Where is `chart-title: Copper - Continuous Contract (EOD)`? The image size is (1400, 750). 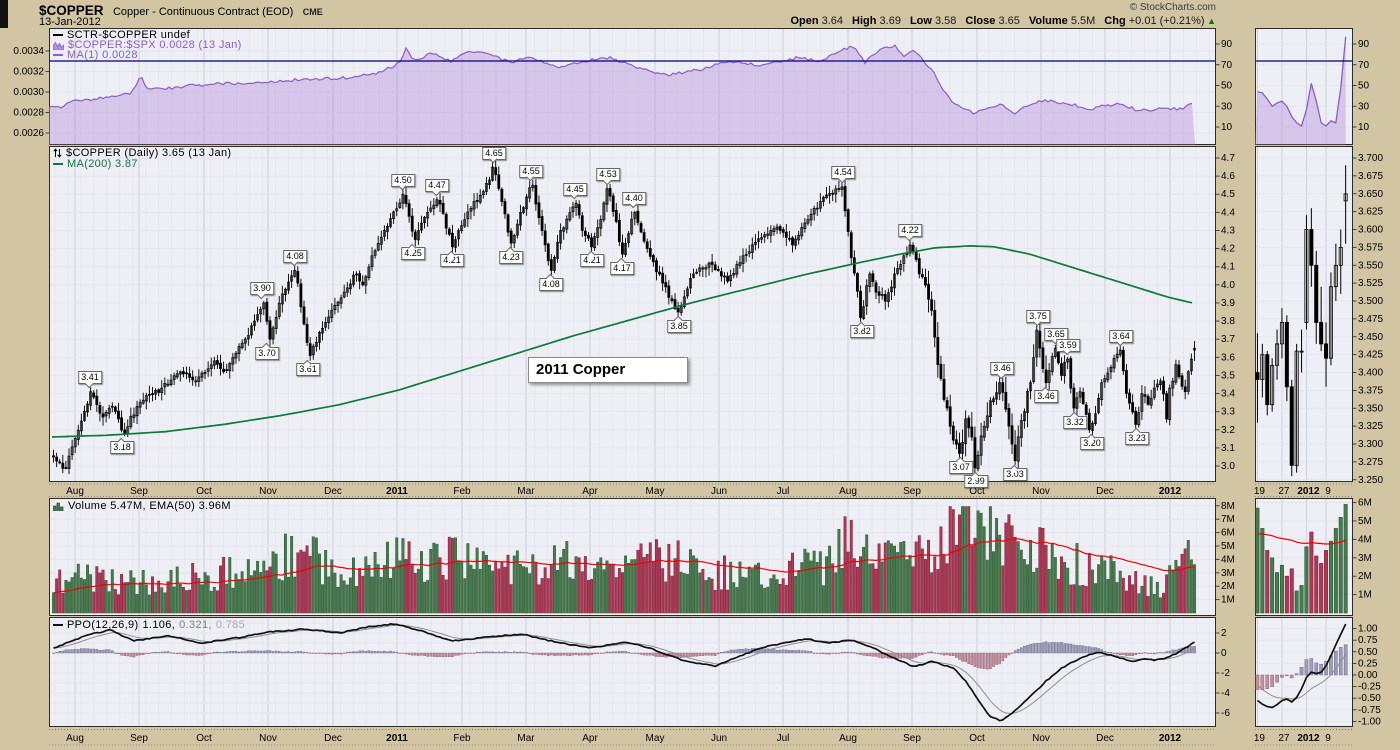
chart-title: Copper - Continuous Contract (EOD) is located at coordinates (203, 12).